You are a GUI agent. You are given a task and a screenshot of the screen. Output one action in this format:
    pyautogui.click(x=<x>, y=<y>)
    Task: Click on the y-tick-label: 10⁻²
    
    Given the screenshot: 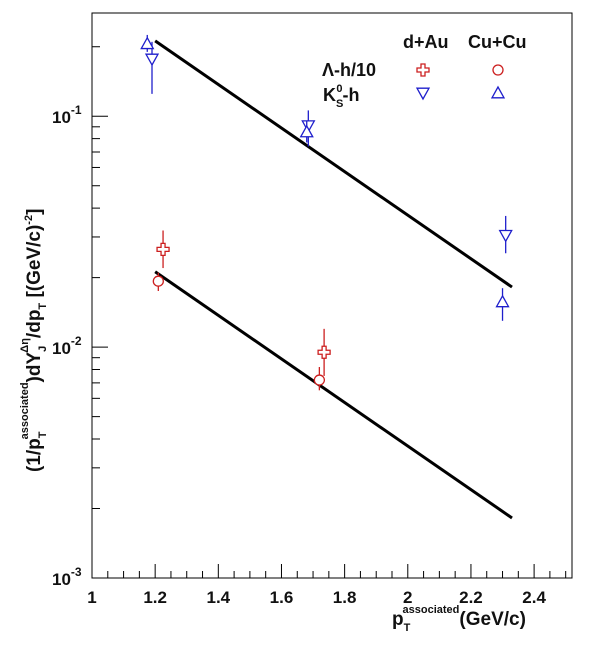 What is the action you would take?
    pyautogui.click(x=67, y=346)
    